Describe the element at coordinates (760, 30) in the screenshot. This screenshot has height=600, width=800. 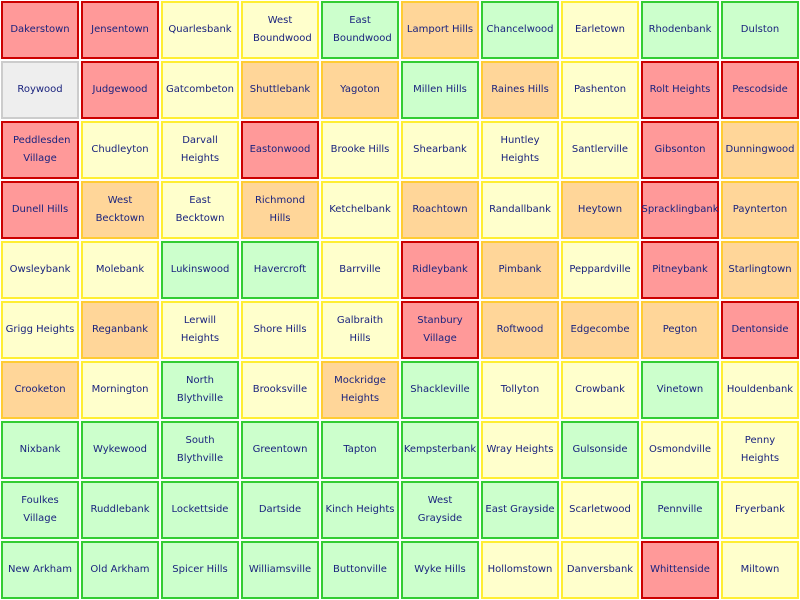
I see `town-cell: Dulston` at that location.